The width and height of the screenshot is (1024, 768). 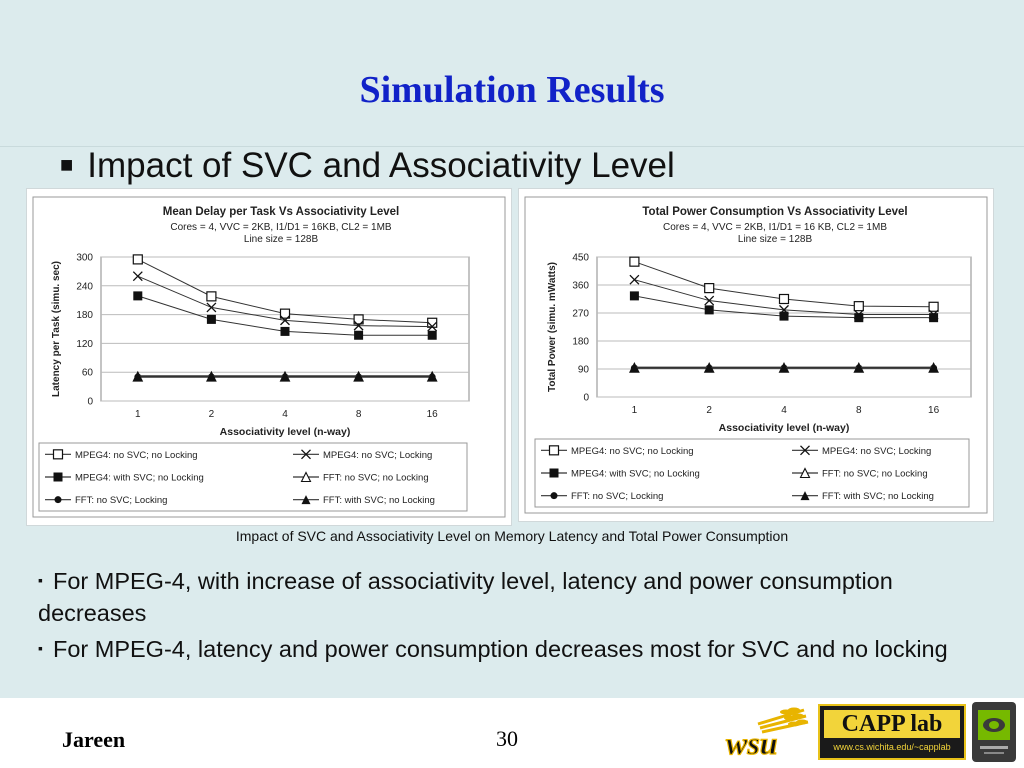 I want to click on nvidia-eye-icon, so click(x=994, y=732).